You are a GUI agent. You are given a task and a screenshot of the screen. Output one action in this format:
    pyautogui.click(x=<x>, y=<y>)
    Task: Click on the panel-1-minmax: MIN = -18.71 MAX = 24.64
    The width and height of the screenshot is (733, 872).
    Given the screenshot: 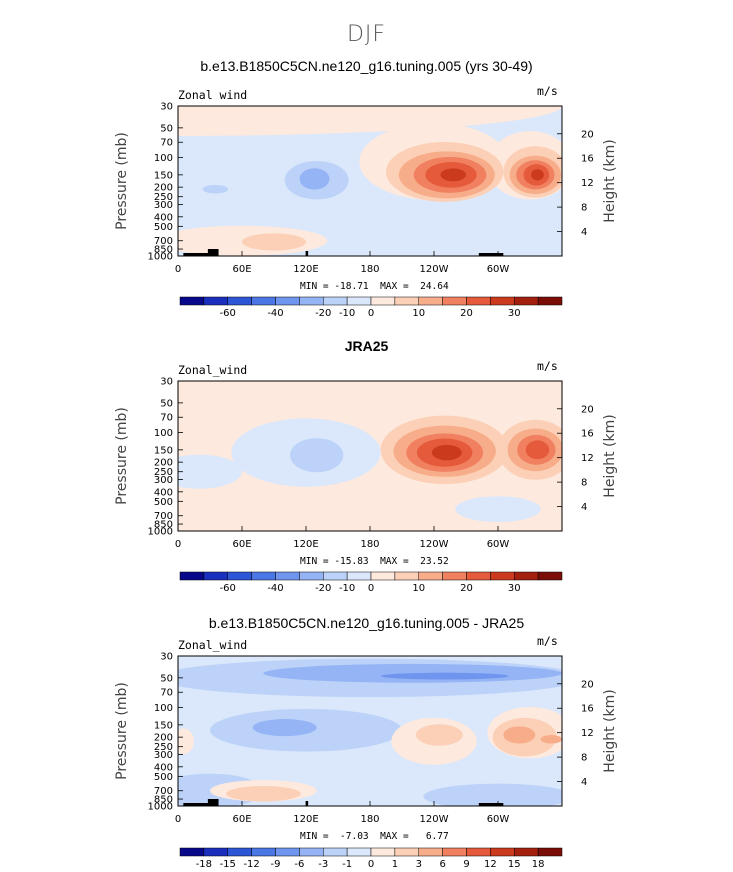 What is the action you would take?
    pyautogui.click(x=374, y=286)
    